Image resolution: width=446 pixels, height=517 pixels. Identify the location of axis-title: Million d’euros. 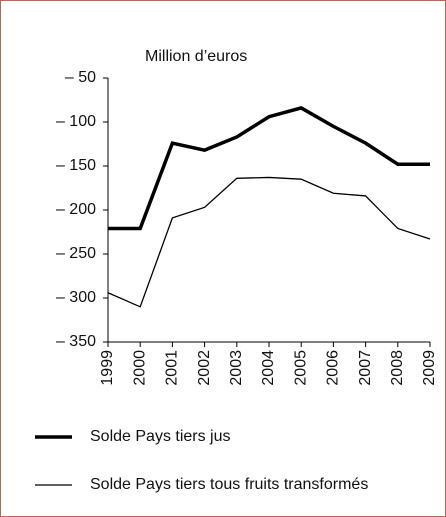
(196, 56).